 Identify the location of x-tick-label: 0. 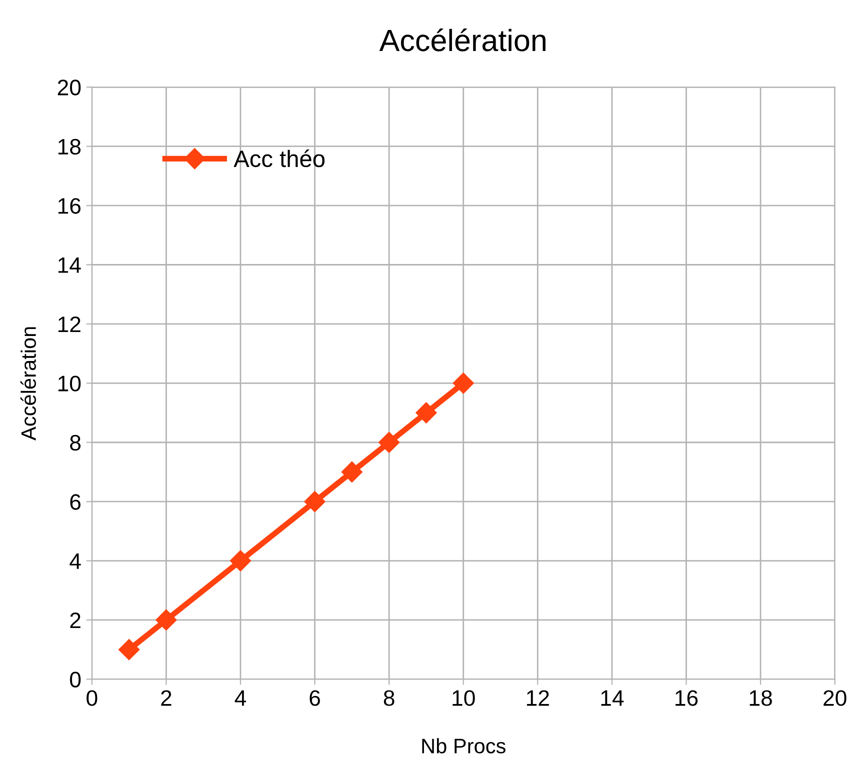
(92, 698).